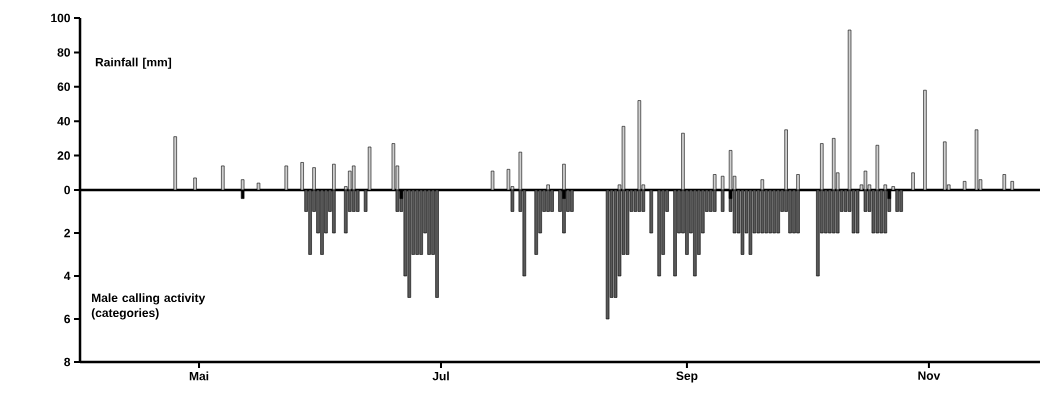 Image resolution: width=1045 pixels, height=403 pixels. What do you see at coordinates (67, 190) in the screenshot?
I see `y-tick-label: 0` at bounding box center [67, 190].